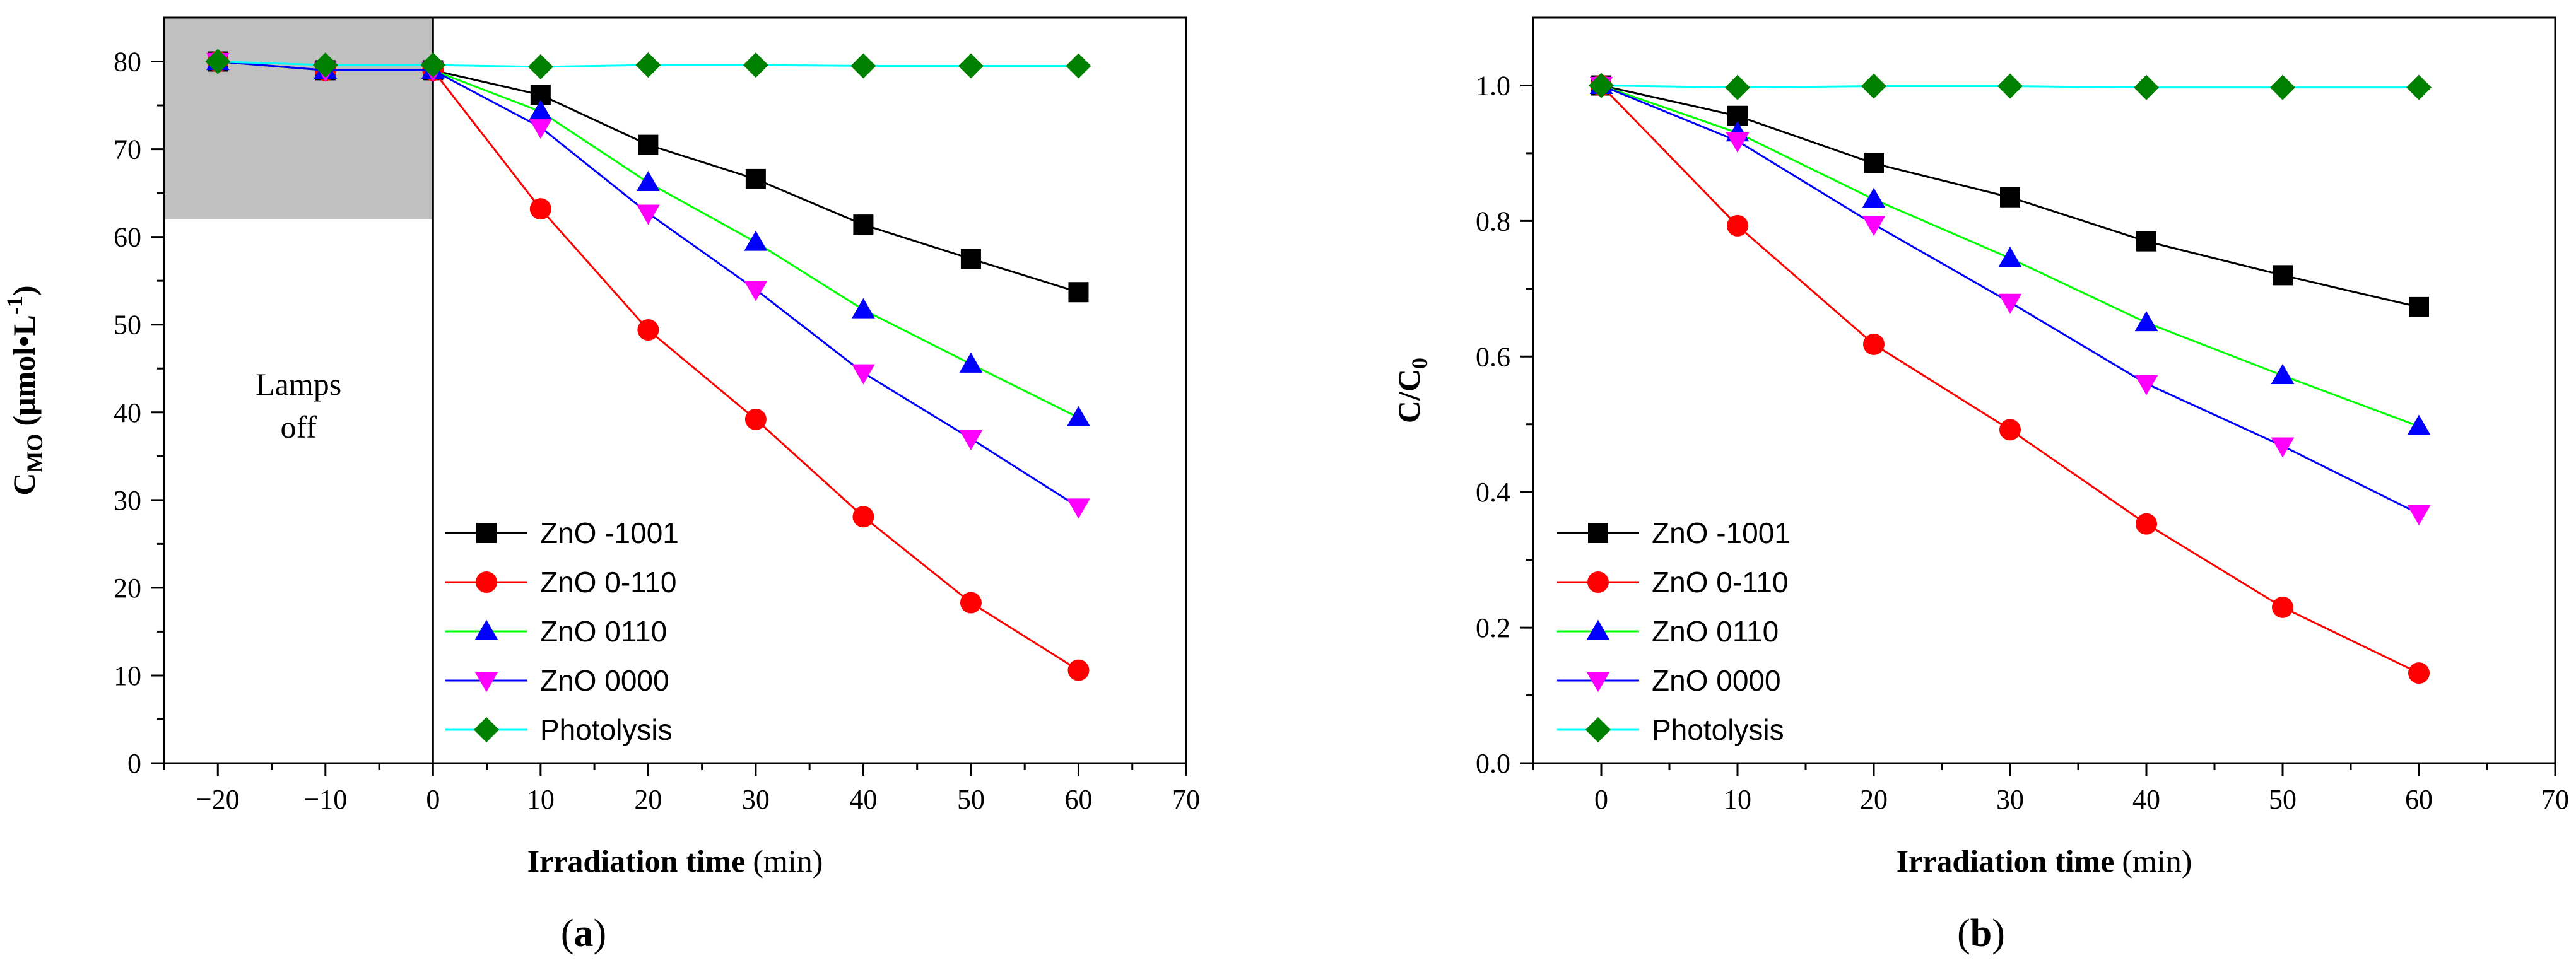 The height and width of the screenshot is (965, 2576). What do you see at coordinates (1493, 627) in the screenshot?
I see `y-tick-label: 0.2` at bounding box center [1493, 627].